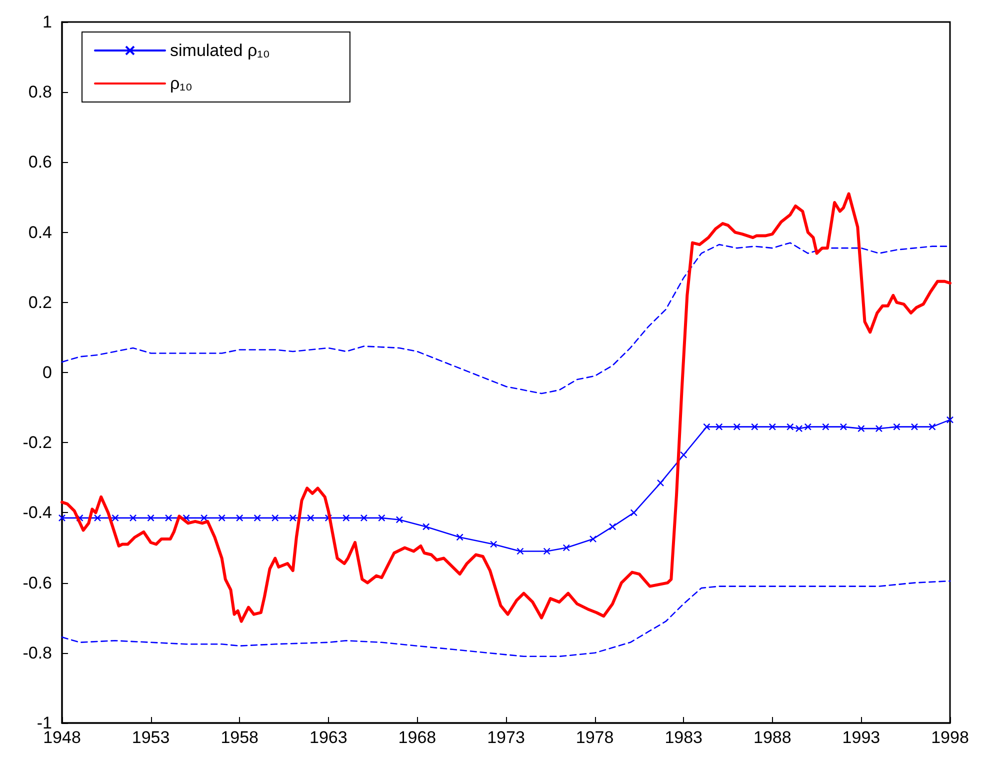 This screenshot has height=762, width=987. I want to click on x-tick-label: 1963, so click(328, 737).